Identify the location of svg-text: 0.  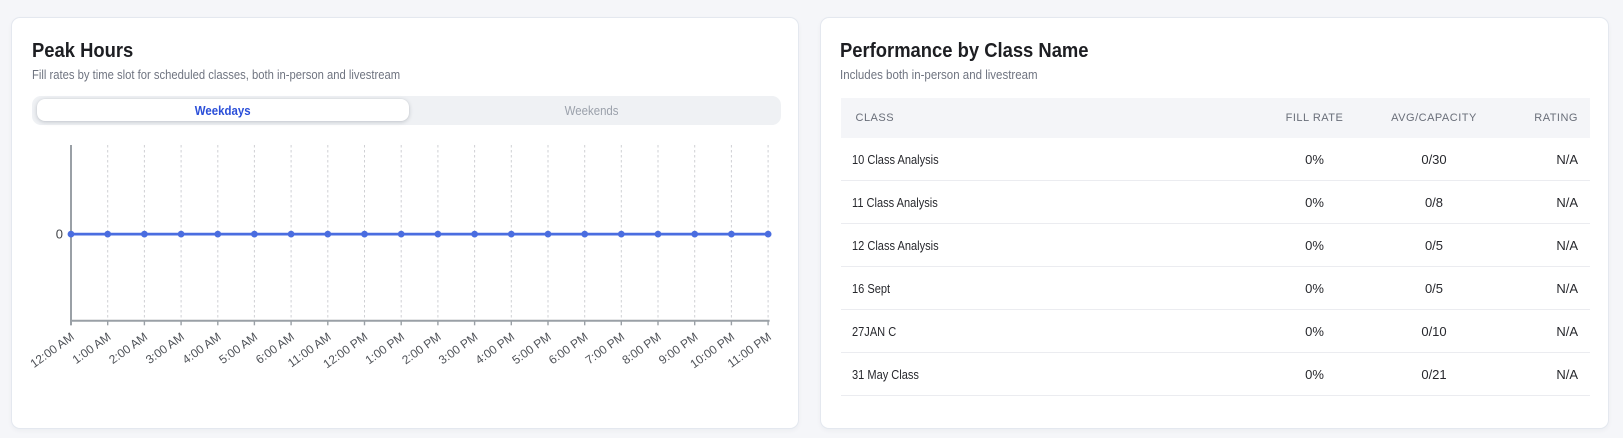
(59, 234).